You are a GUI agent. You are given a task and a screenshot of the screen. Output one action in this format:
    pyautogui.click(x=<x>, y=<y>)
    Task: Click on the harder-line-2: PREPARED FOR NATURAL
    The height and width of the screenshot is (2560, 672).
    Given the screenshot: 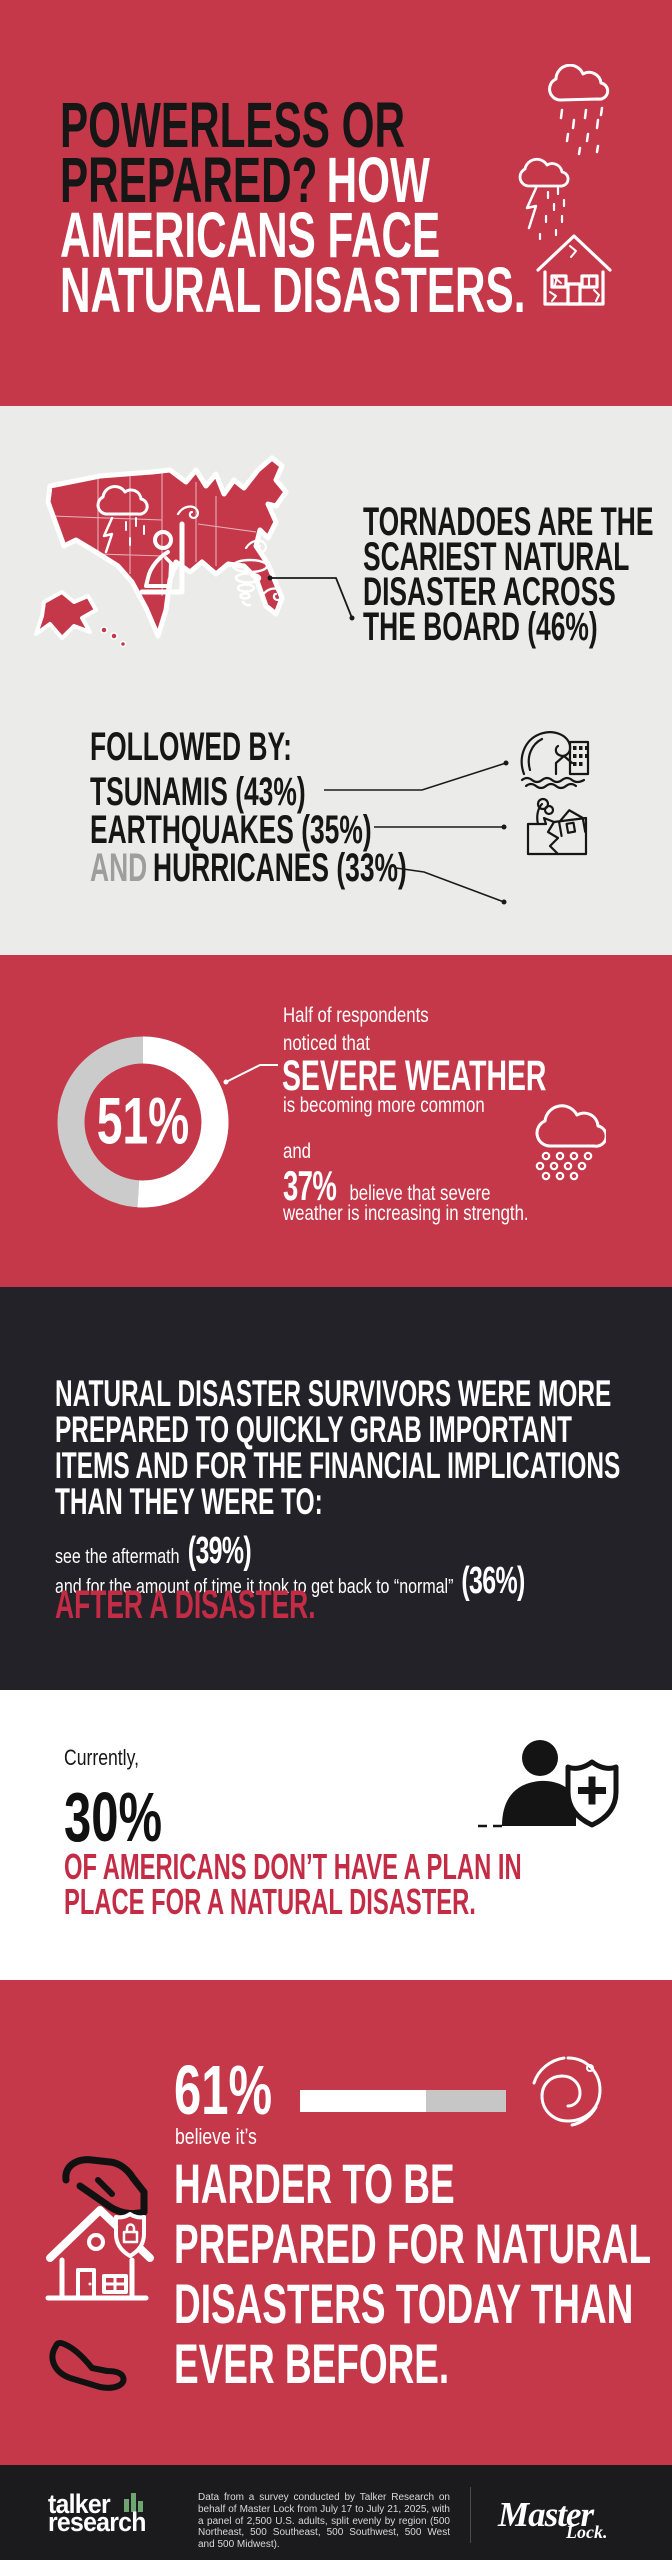 What is the action you would take?
    pyautogui.click(x=413, y=2243)
    